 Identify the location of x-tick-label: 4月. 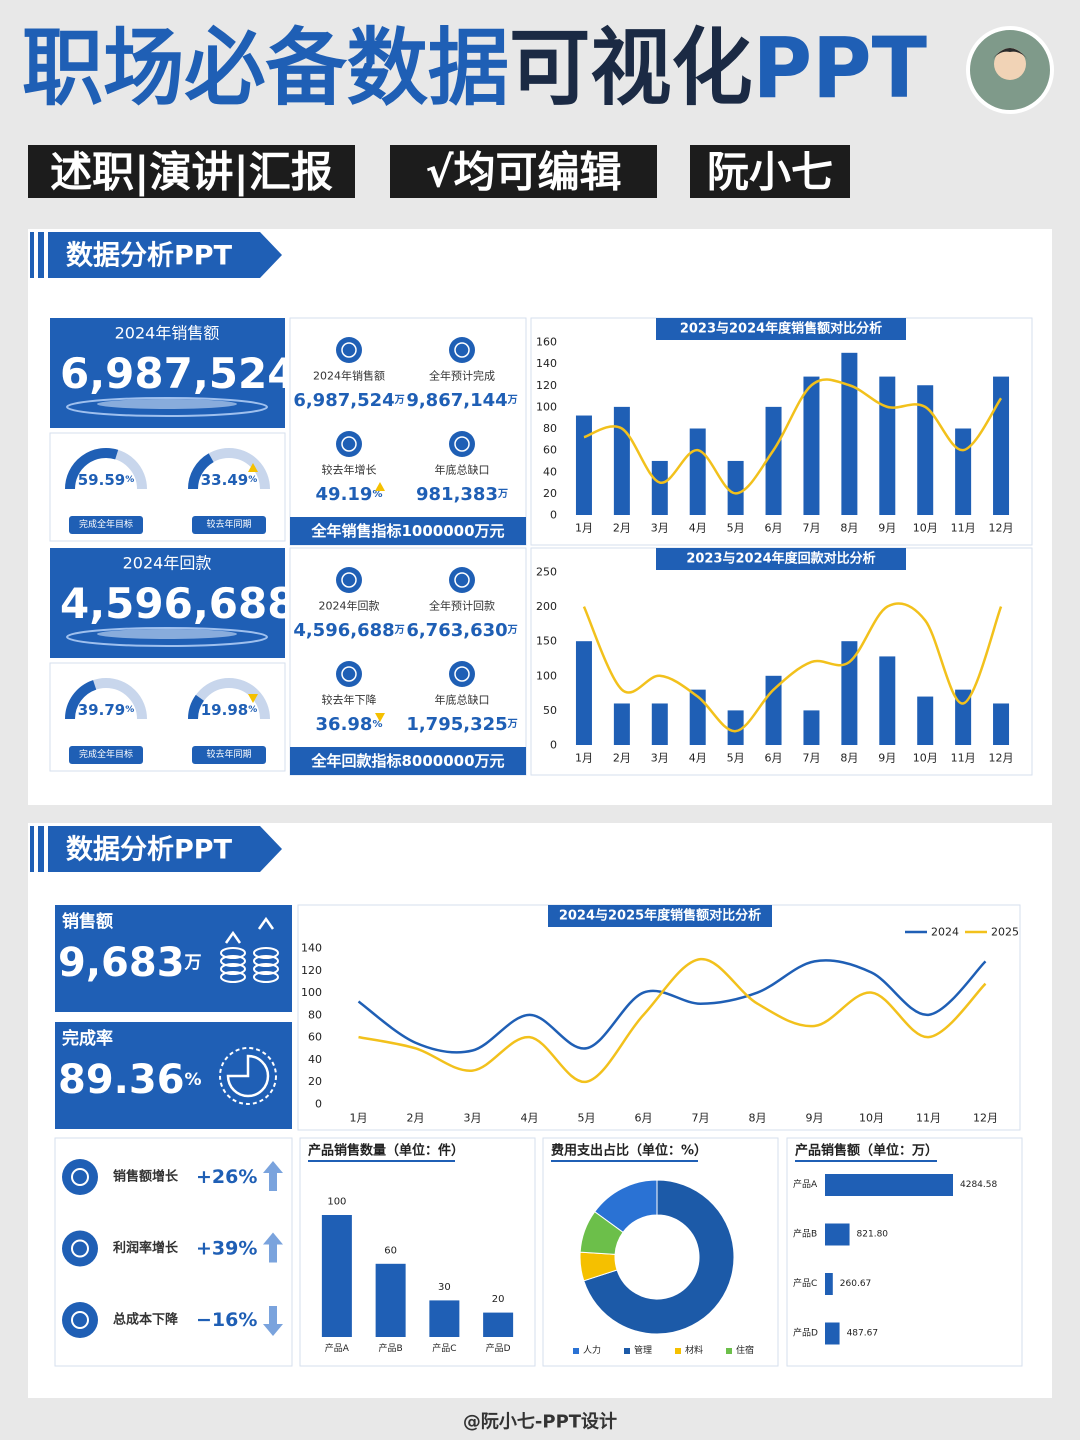
(698, 758).